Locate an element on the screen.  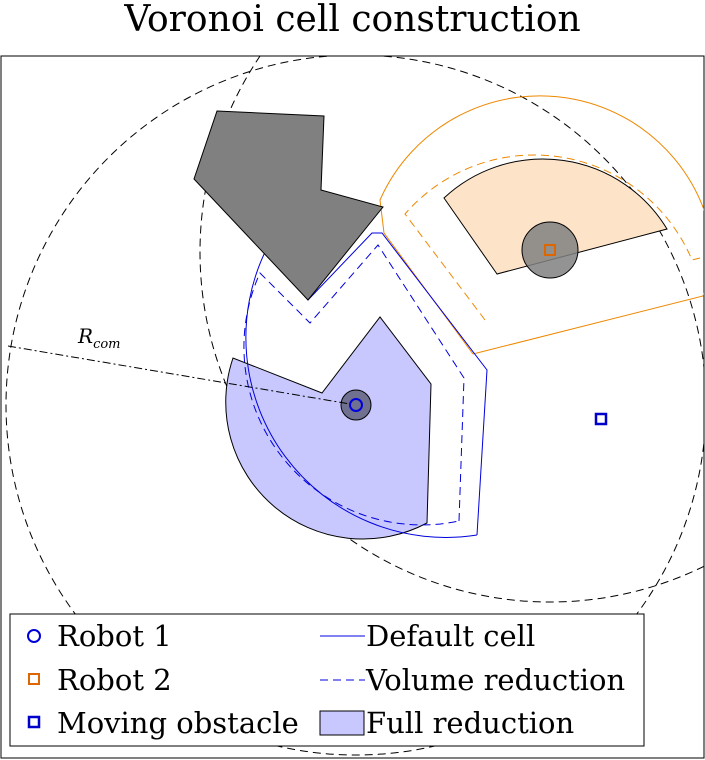
rcom-label-main: R is located at coordinates (85, 336).